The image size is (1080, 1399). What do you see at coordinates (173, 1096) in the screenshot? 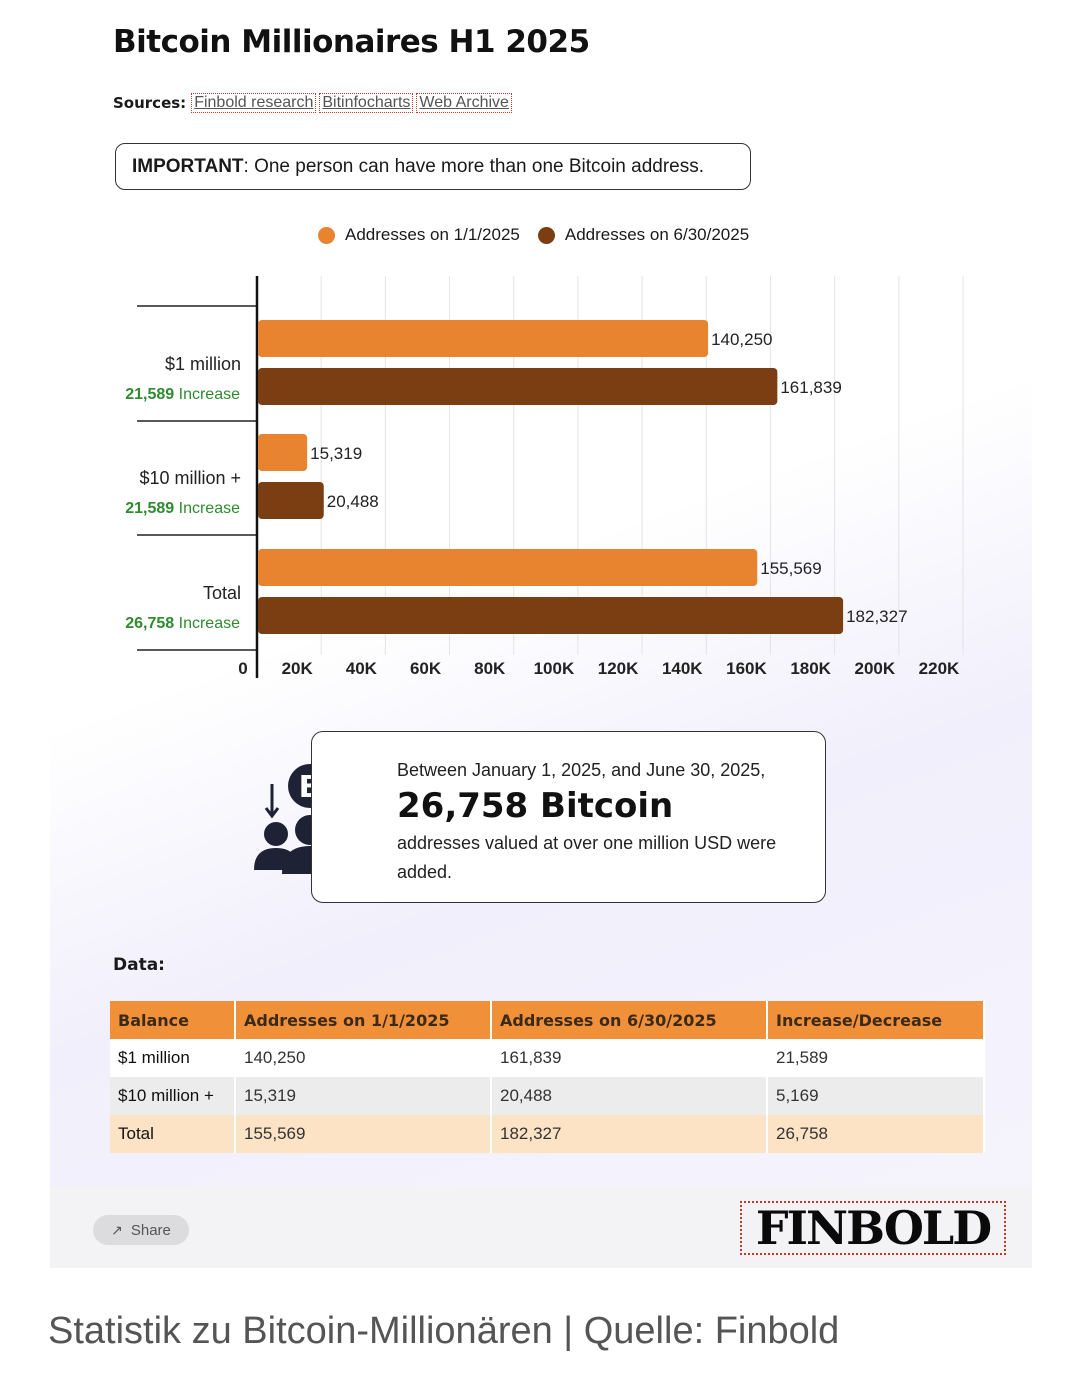
I see `table-cell: $10 million +` at bounding box center [173, 1096].